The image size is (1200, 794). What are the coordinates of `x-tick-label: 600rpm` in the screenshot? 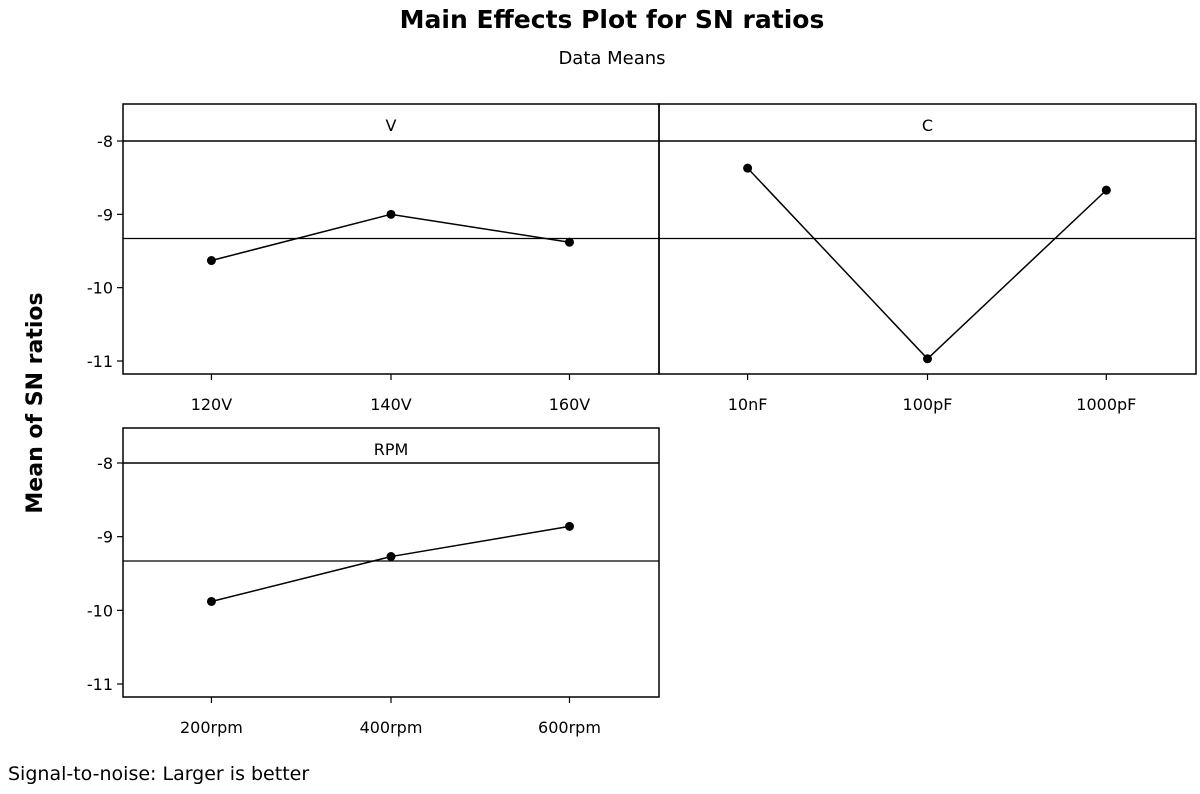 It's located at (569, 727).